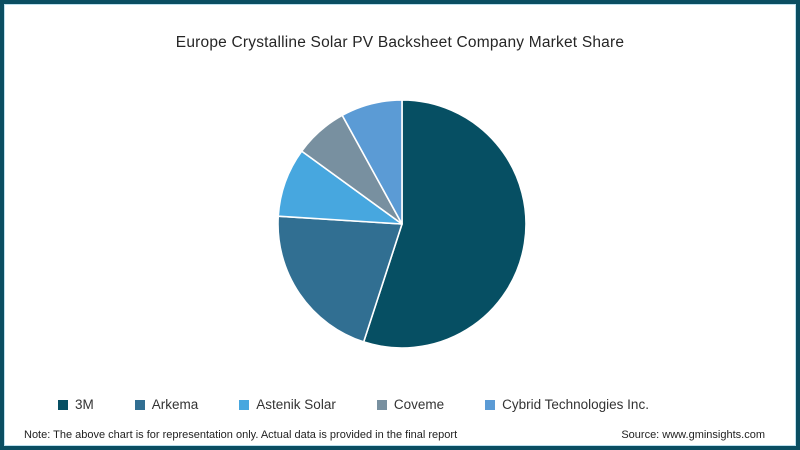 Image resolution: width=800 pixels, height=450 pixels. I want to click on legend-item-3m: 3M, so click(76, 404).